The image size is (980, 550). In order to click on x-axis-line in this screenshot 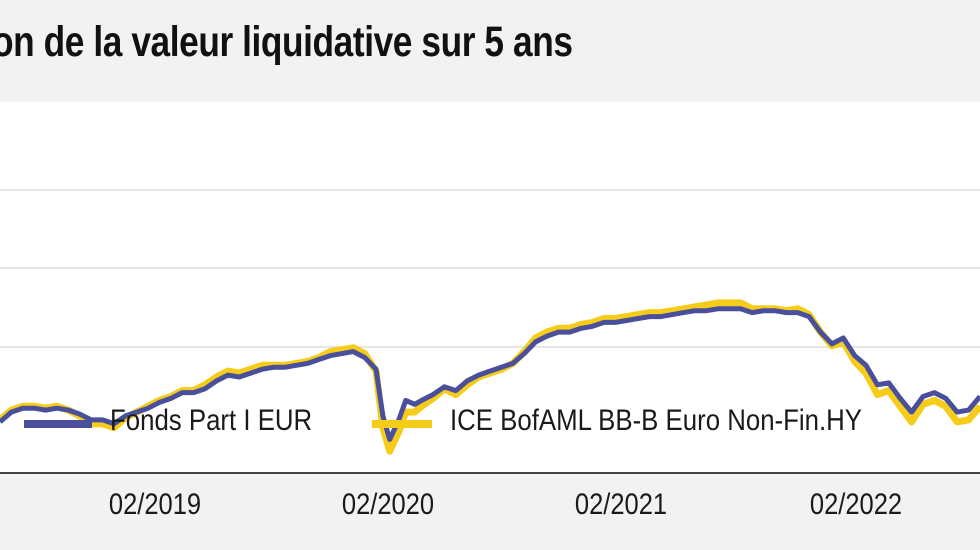, I will do `click(490, 473)`.